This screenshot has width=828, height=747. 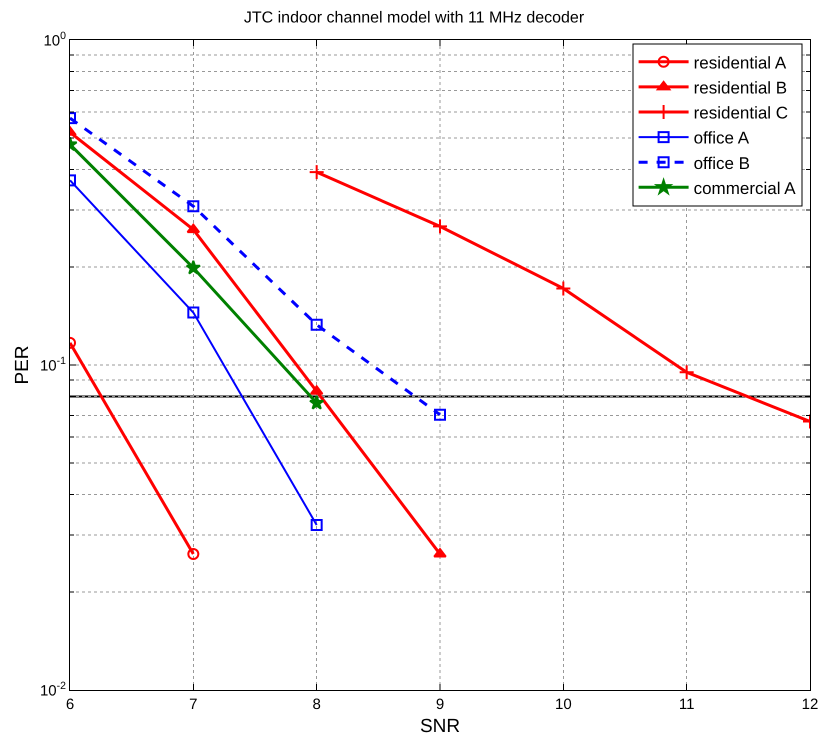 I want to click on legend-label: office B, so click(x=722, y=163).